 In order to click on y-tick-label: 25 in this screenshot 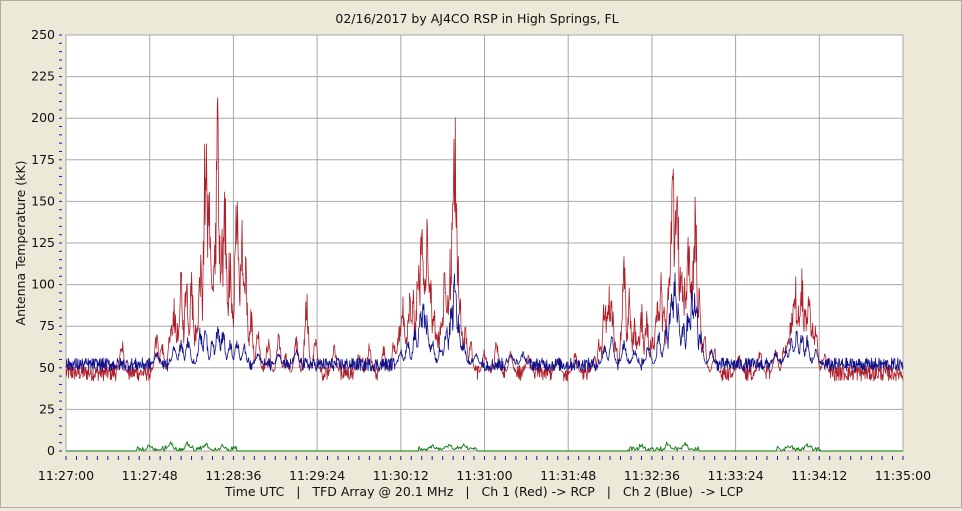, I will do `click(47, 408)`.